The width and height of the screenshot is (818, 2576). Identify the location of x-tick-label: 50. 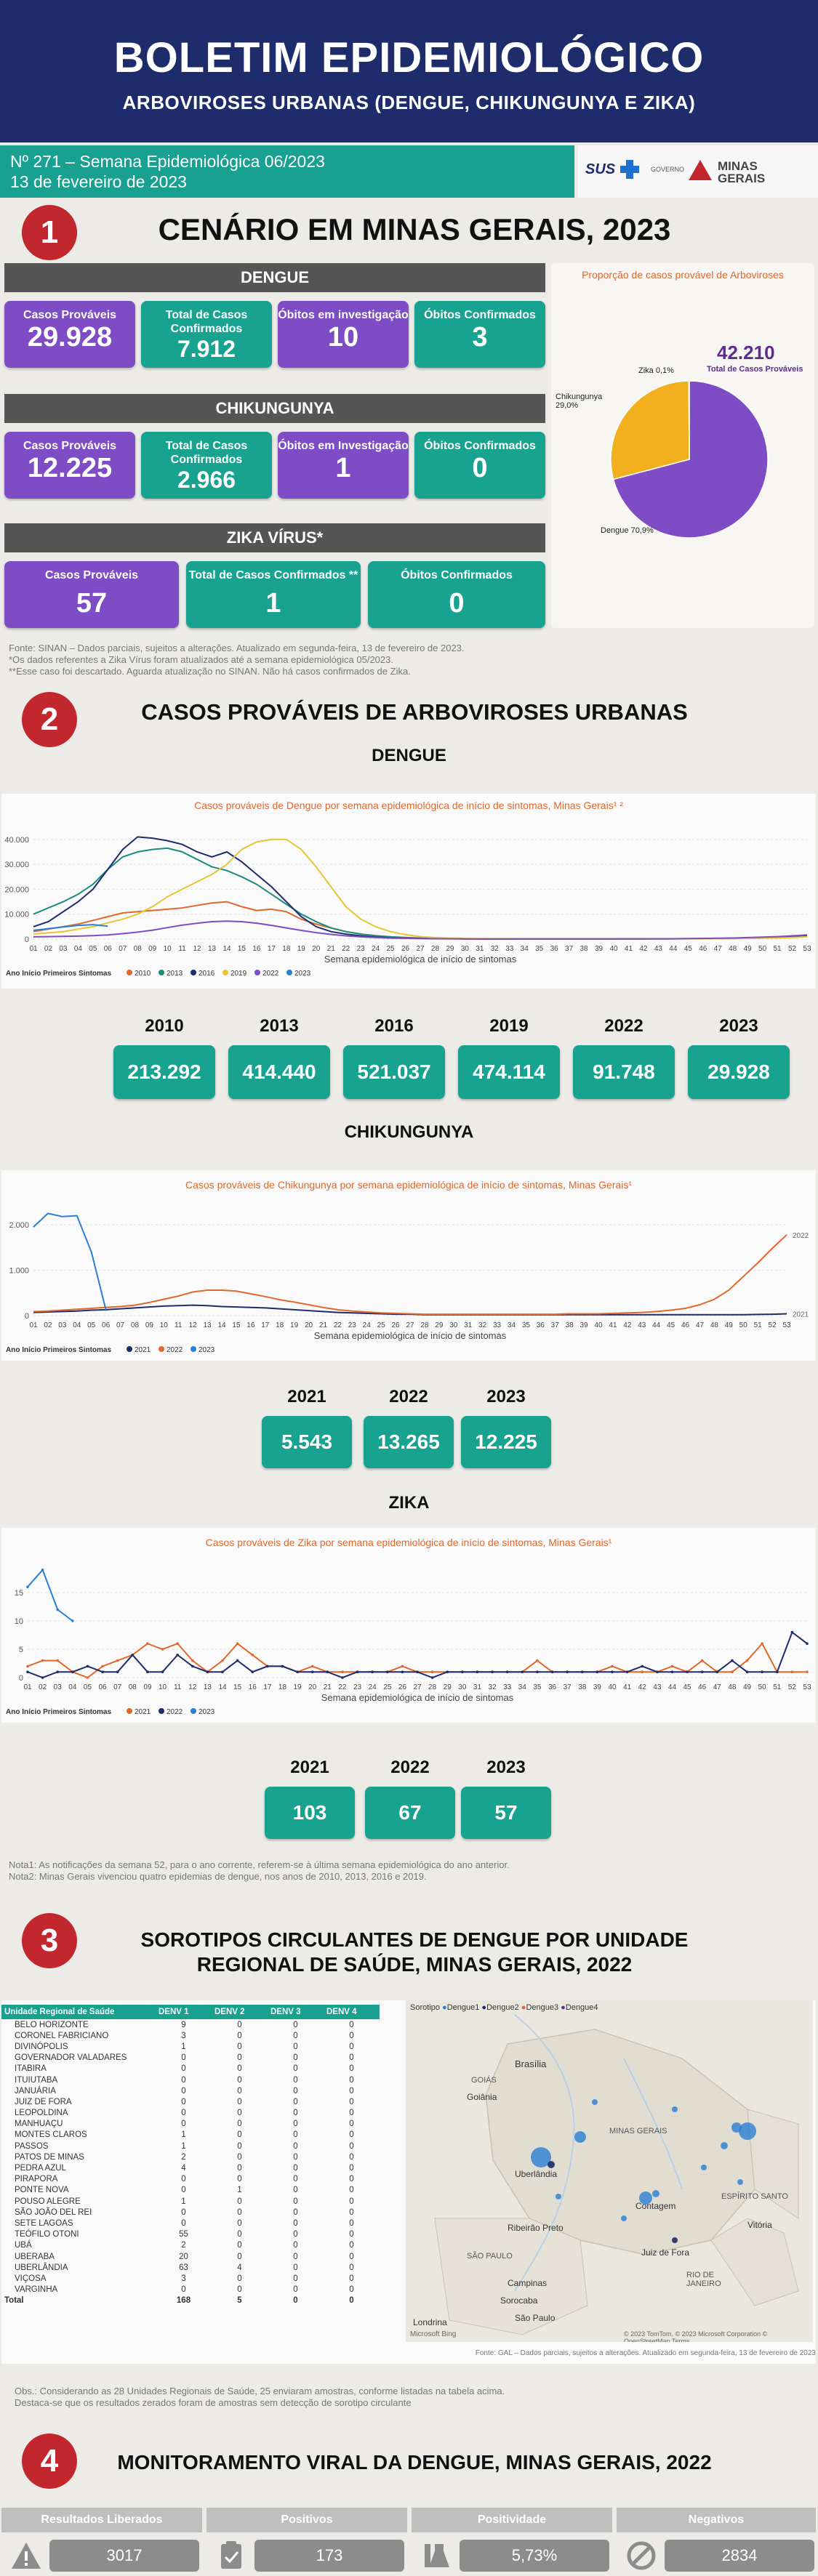
(743, 1325).